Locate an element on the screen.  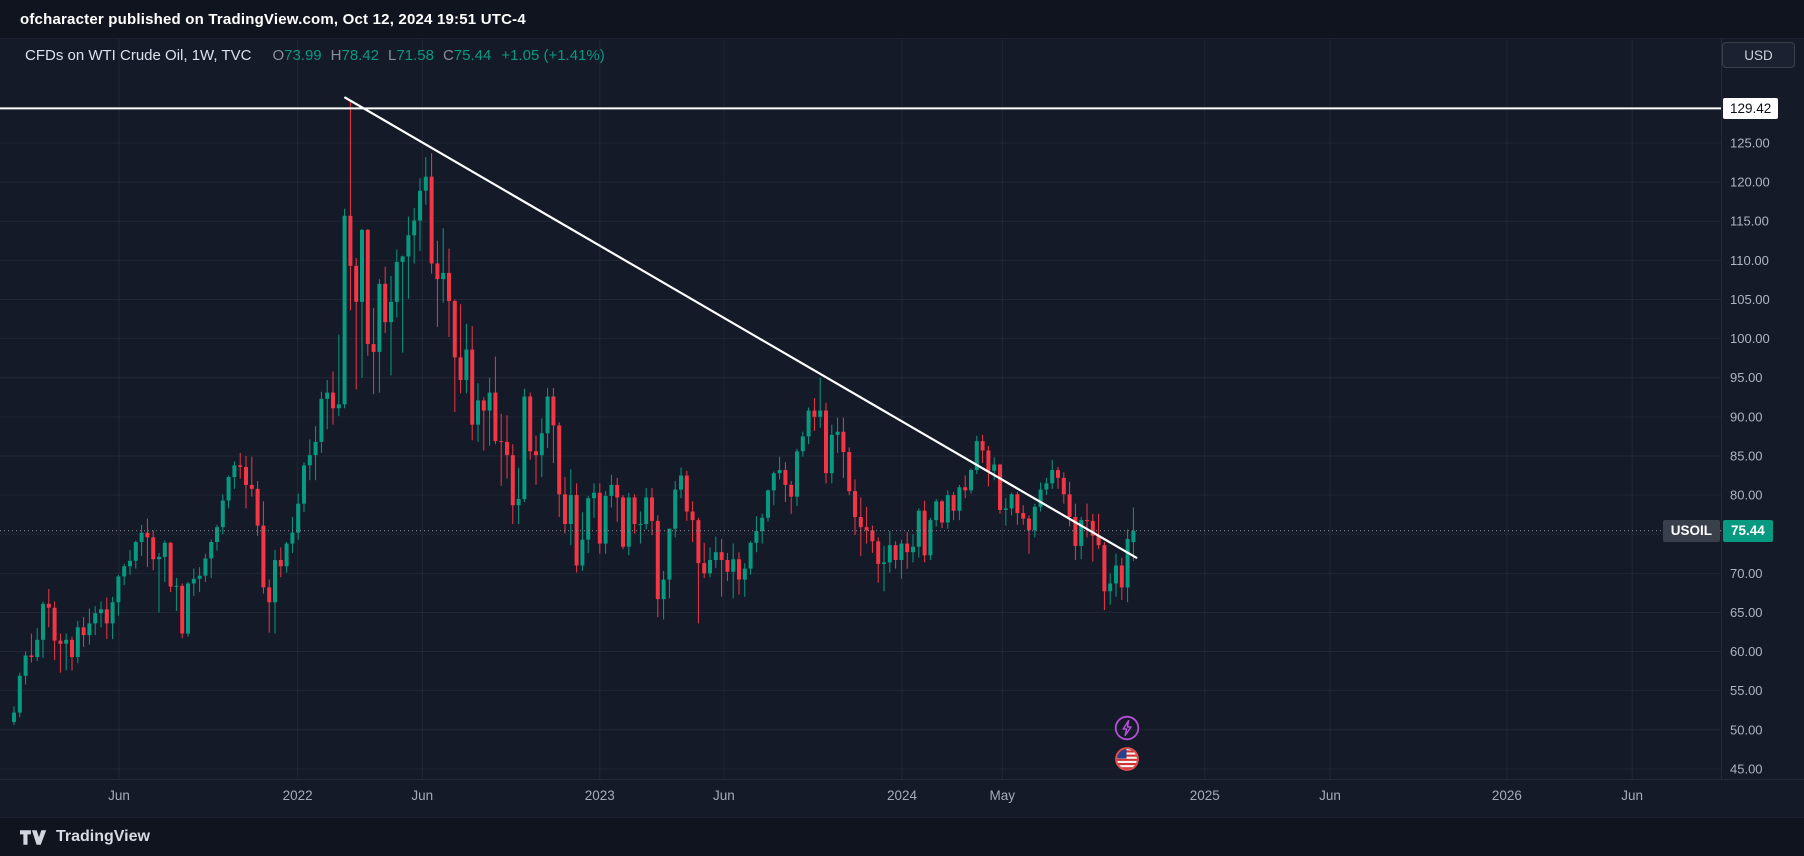
symbol-description: CFDs on WTI Crude Oil, 1W, TVC is located at coordinates (138, 55).